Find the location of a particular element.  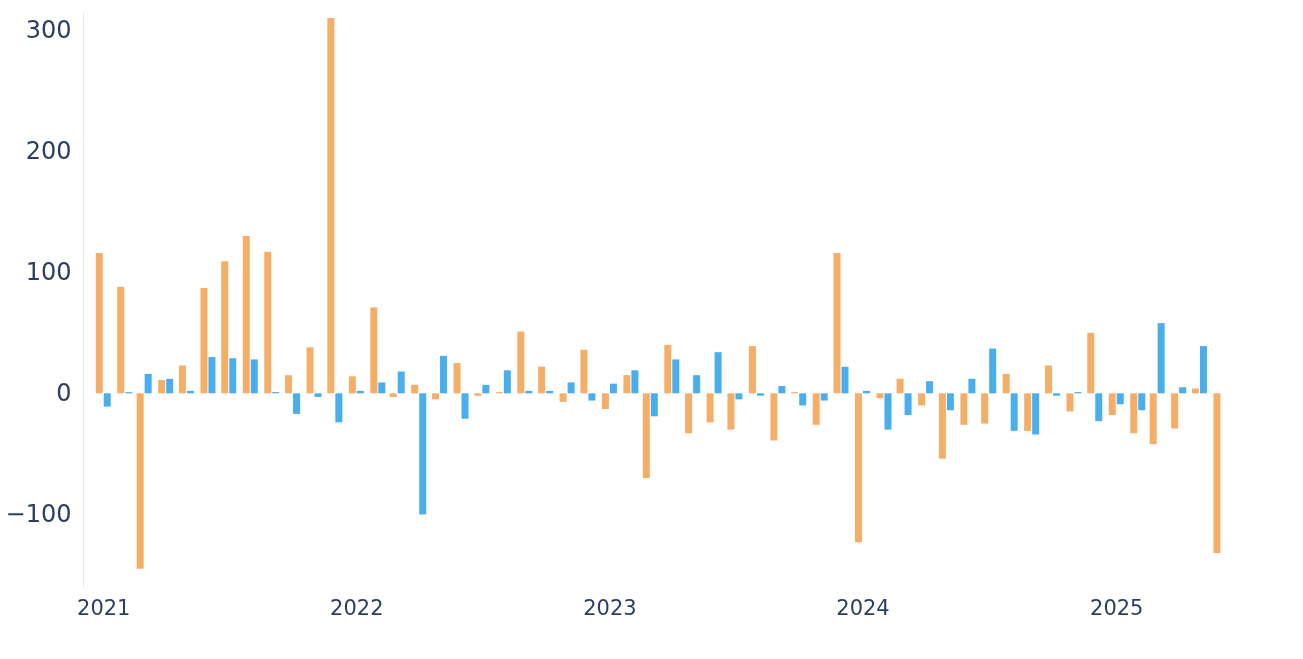

y-tick-label: 300 is located at coordinates (48, 29).